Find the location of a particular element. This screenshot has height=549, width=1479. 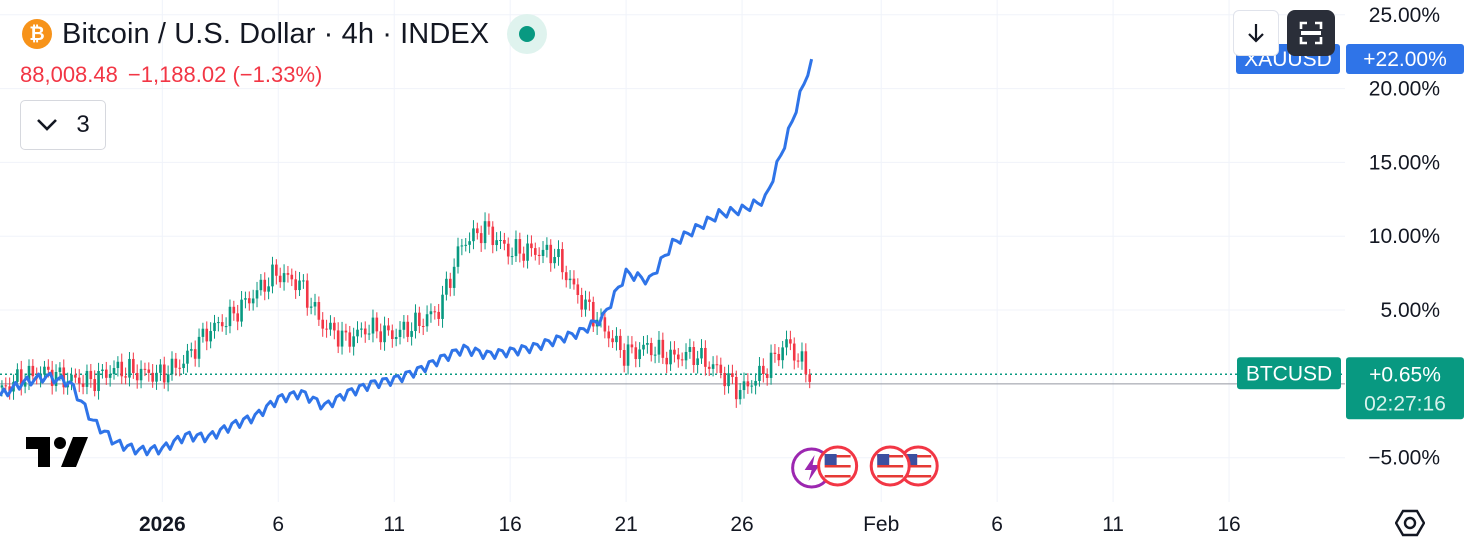

market-status-dot is located at coordinates (527, 34).